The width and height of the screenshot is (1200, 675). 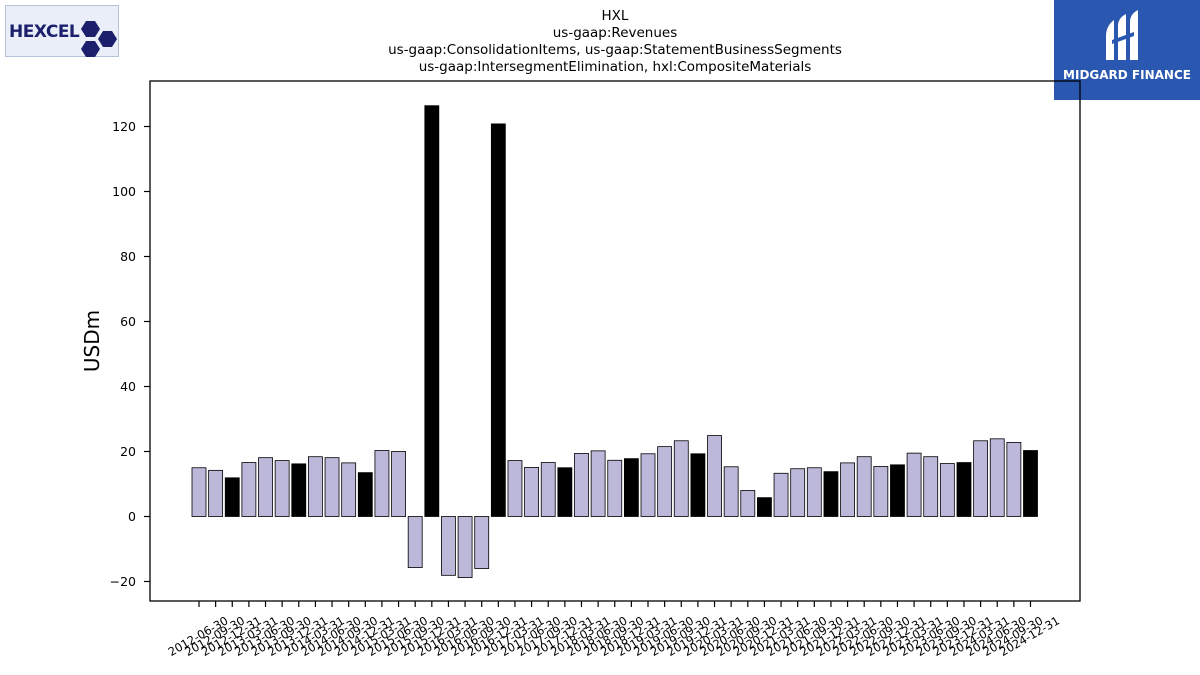 I want to click on y-tick-label: 20, so click(x=128, y=451).